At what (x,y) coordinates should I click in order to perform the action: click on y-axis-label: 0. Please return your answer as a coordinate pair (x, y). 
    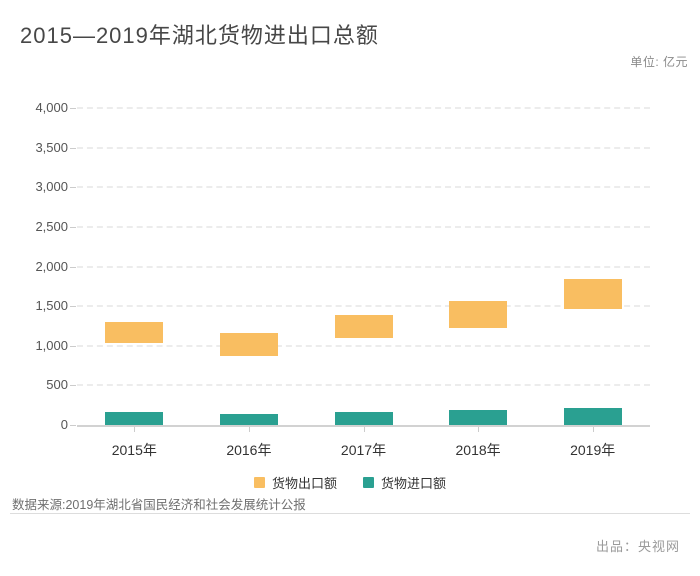
    Looking at the image, I should click on (64, 424).